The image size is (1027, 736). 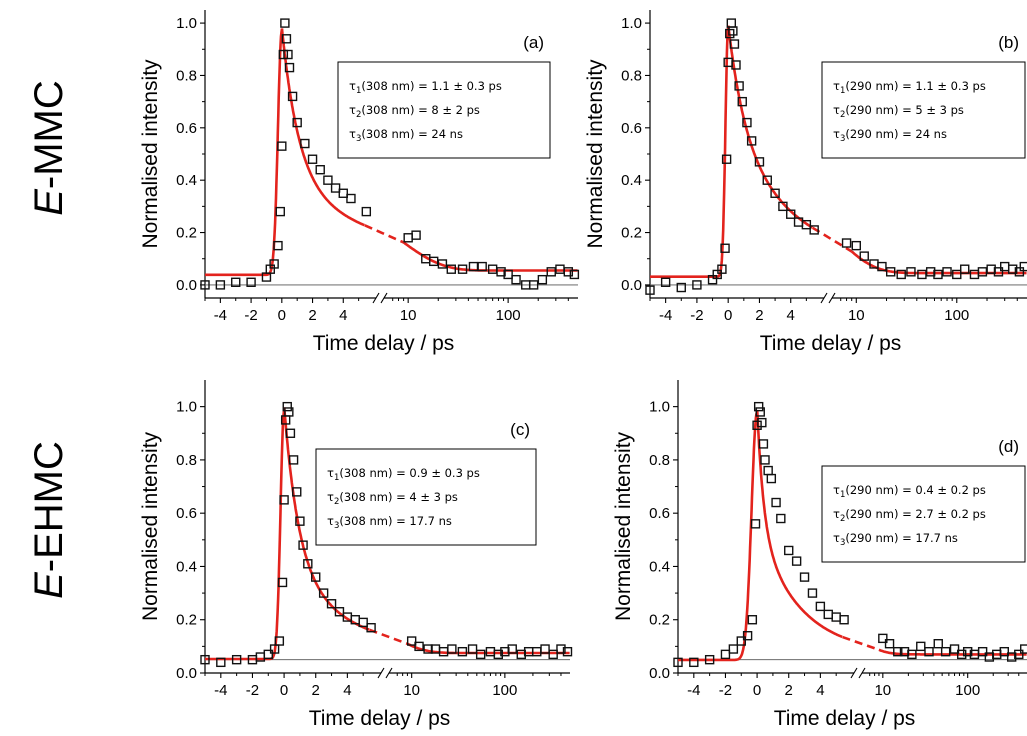 What do you see at coordinates (384, 343) in the screenshot?
I see `x-axis-title: Time delay / ps` at bounding box center [384, 343].